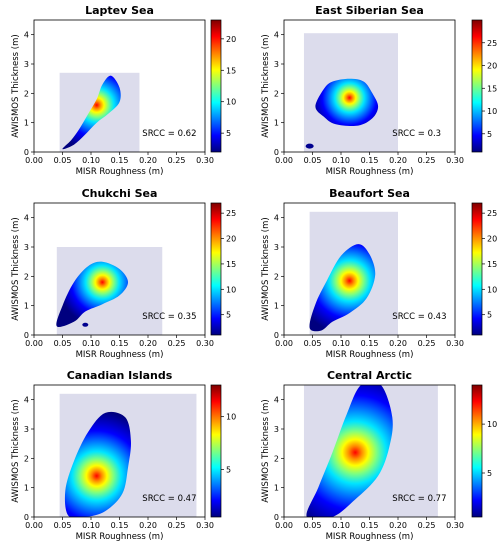 The image size is (502, 550). What do you see at coordinates (369, 10) in the screenshot?
I see `chart-title: East Siberian Sea` at bounding box center [369, 10].